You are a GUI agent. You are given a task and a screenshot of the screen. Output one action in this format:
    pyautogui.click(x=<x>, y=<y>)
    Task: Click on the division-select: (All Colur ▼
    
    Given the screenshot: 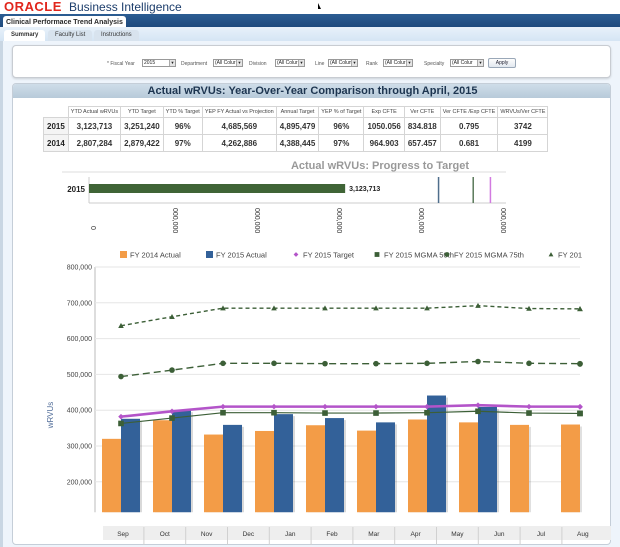 What is the action you would take?
    pyautogui.click(x=290, y=63)
    